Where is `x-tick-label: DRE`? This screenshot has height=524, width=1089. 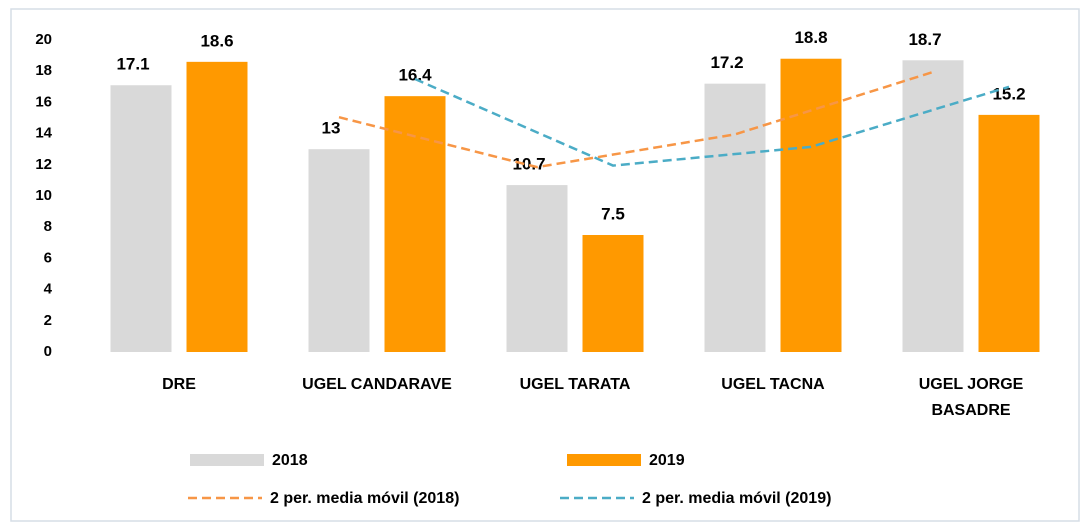
x-tick-label: DRE is located at coordinates (179, 384).